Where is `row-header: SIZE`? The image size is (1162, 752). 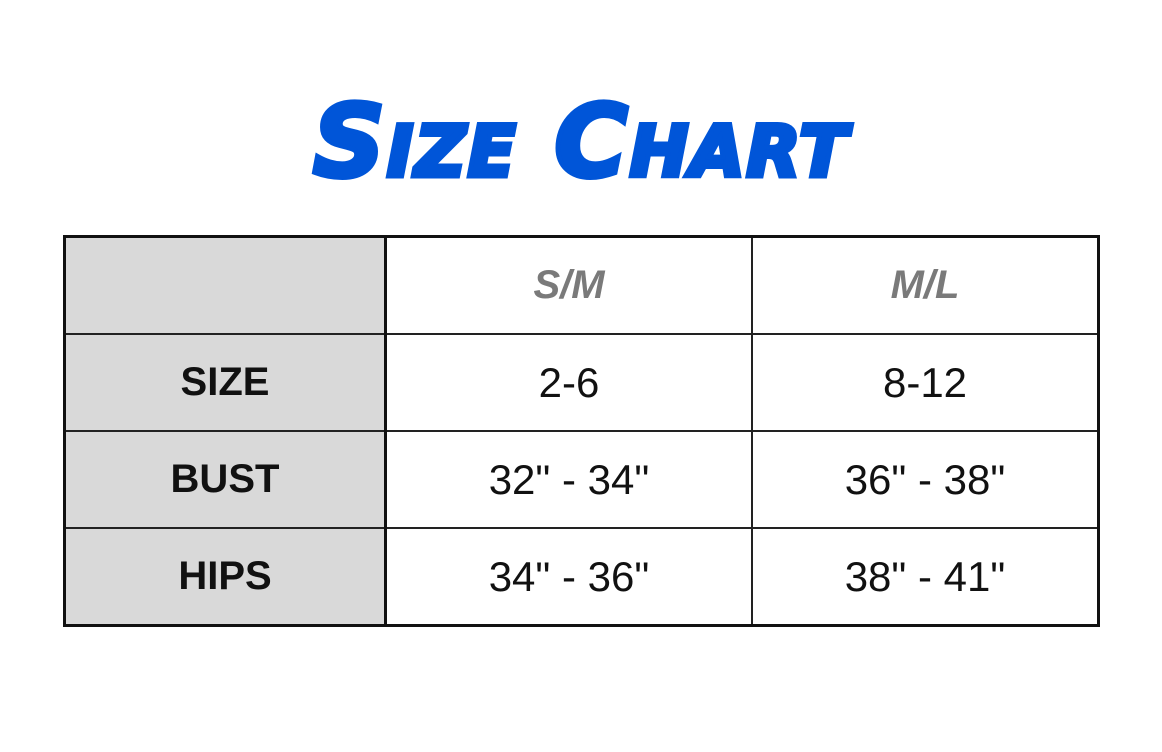 row-header: SIZE is located at coordinates (225, 382).